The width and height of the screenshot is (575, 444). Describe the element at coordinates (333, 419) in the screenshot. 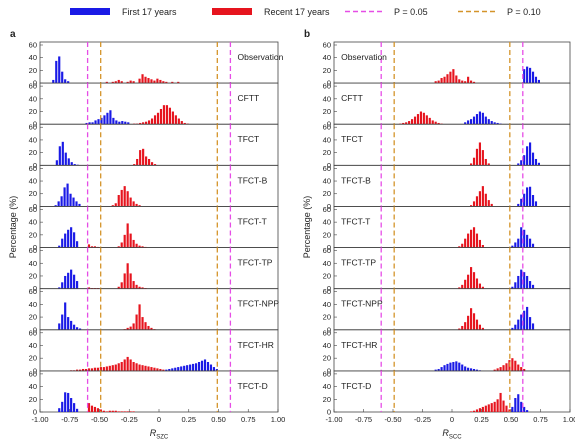

I see `x-tick-label: -1.00` at that location.